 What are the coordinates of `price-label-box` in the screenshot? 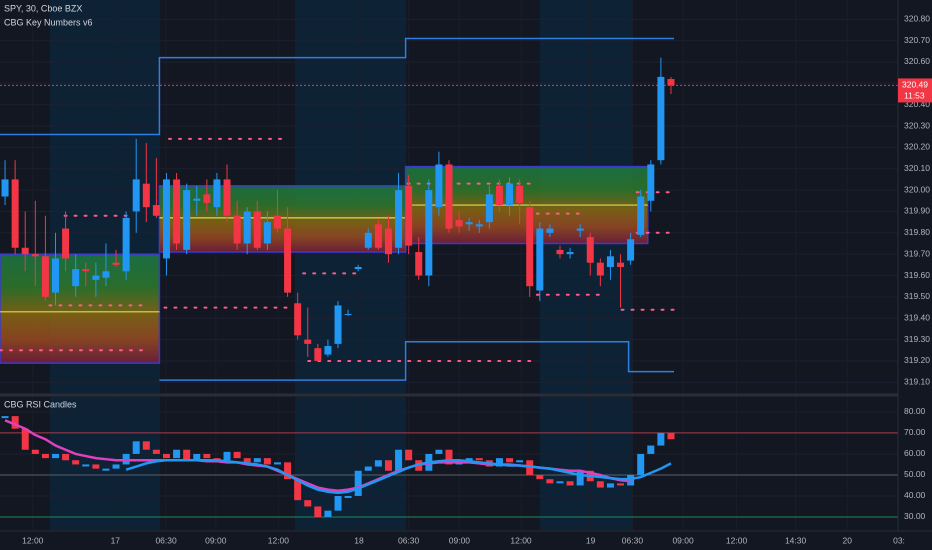 It's located at (915, 90).